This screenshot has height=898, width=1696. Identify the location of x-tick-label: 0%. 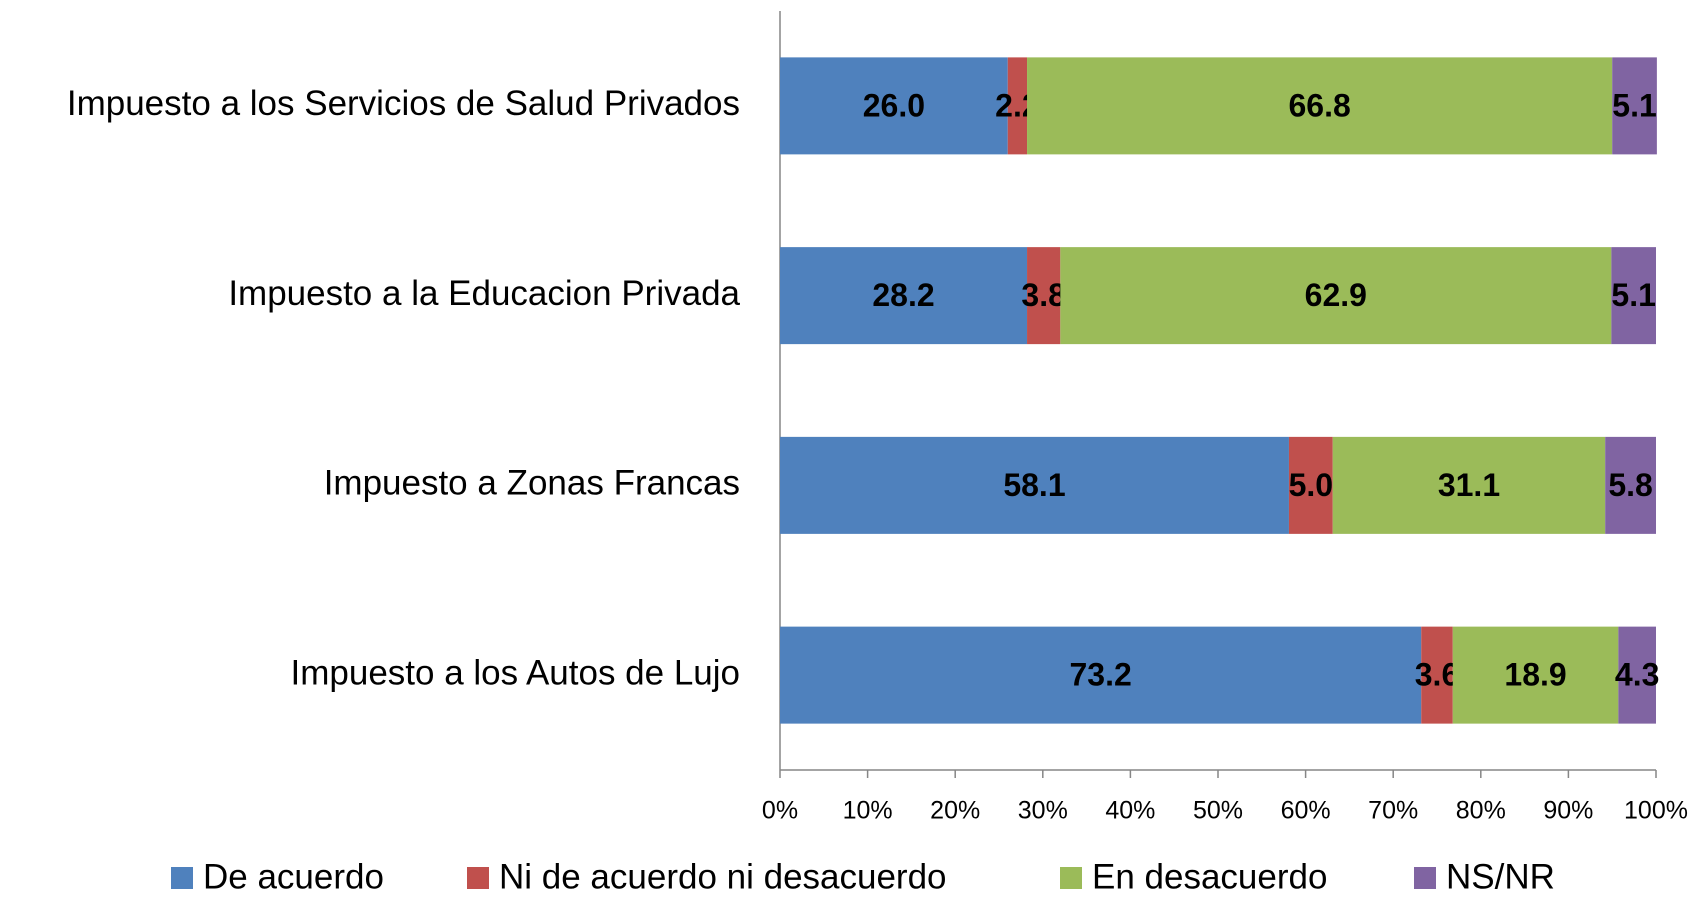
(780, 811).